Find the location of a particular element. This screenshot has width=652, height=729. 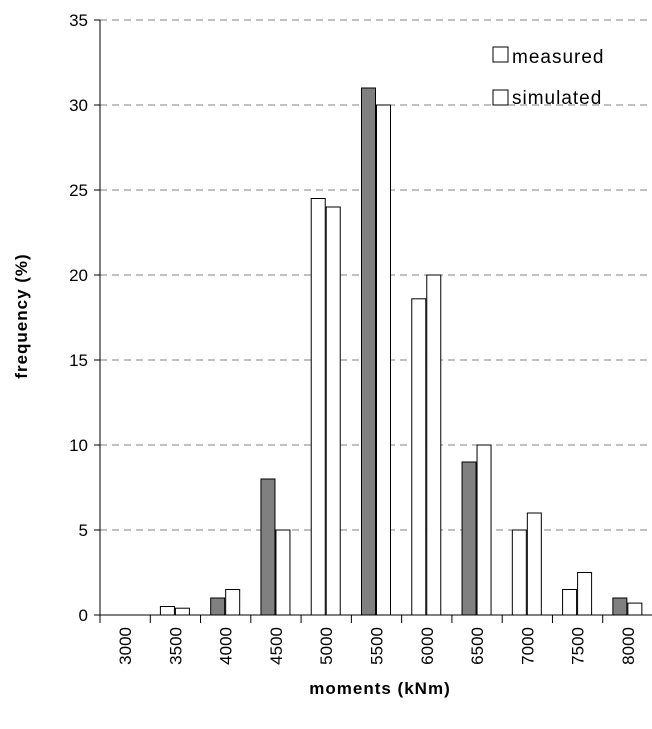

x-tick-label: 4500 is located at coordinates (276, 646).